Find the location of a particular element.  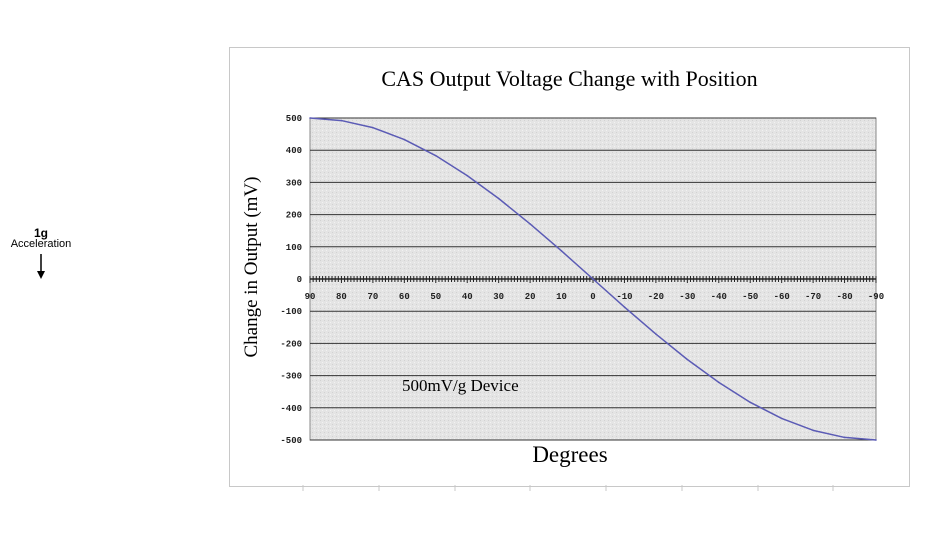

x-tick-label: 0 is located at coordinates (592, 297).